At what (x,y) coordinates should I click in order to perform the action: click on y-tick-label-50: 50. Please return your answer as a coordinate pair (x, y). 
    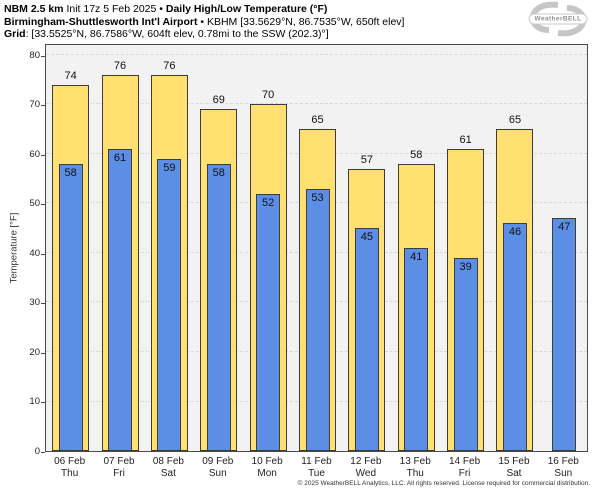
    Looking at the image, I should click on (34, 204).